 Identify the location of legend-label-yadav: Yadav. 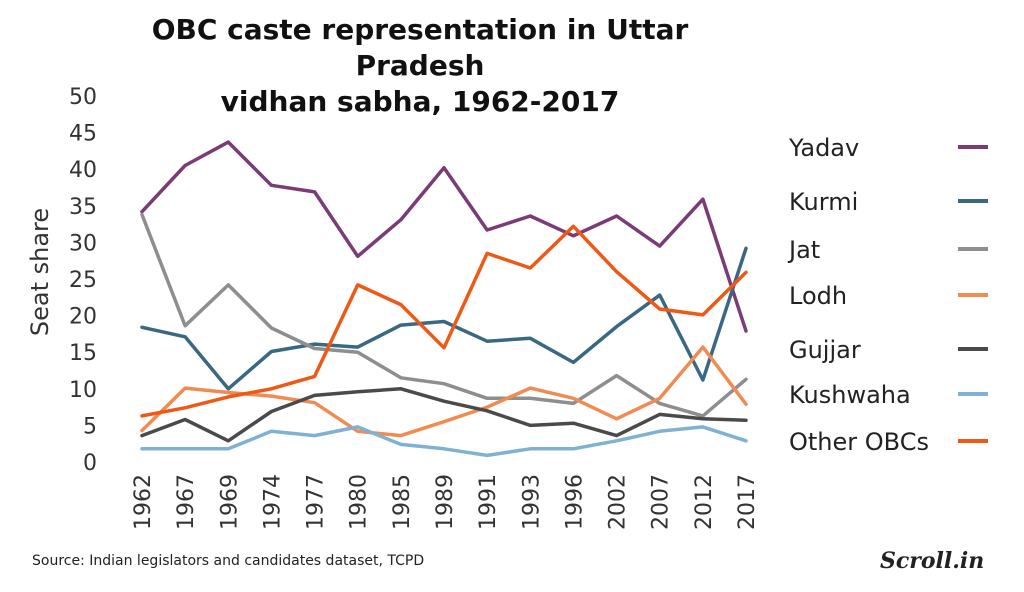
(823, 148).